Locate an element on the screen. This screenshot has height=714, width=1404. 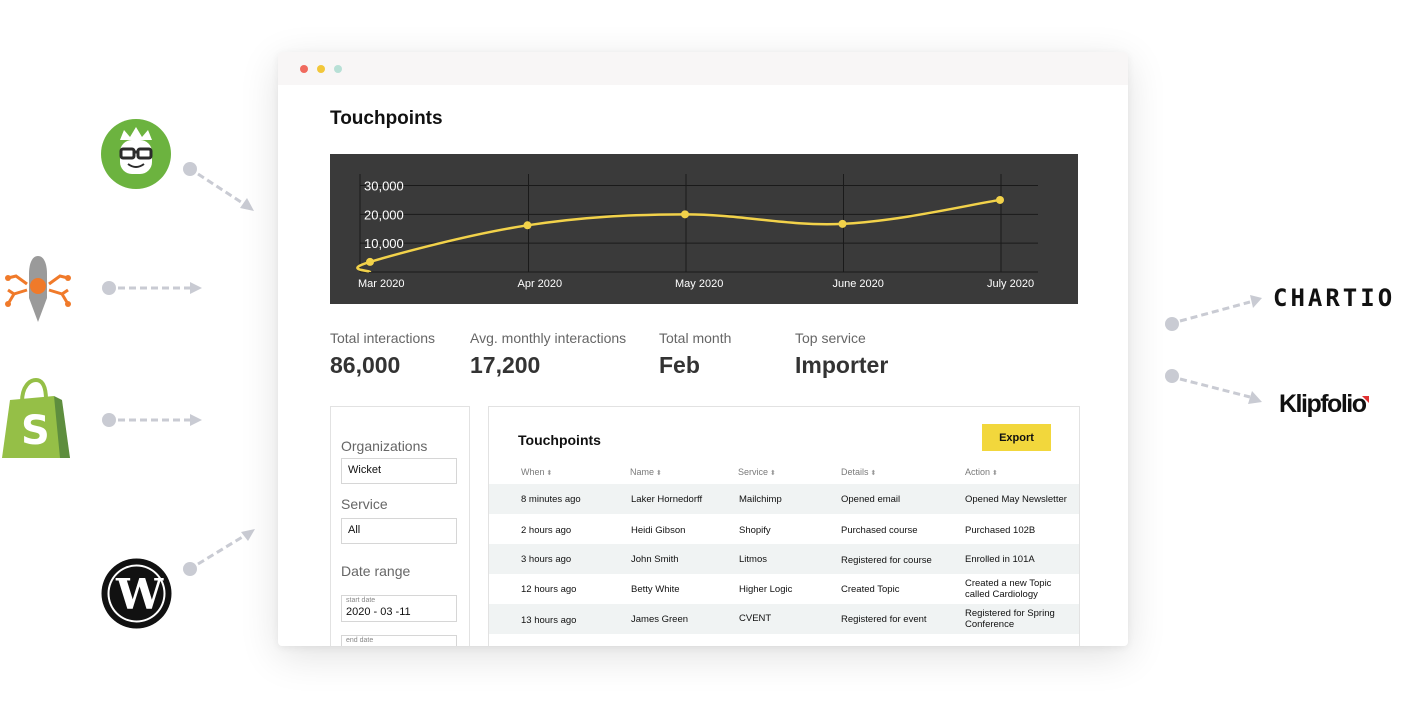
column-header-label: Action is located at coordinates (978, 472).